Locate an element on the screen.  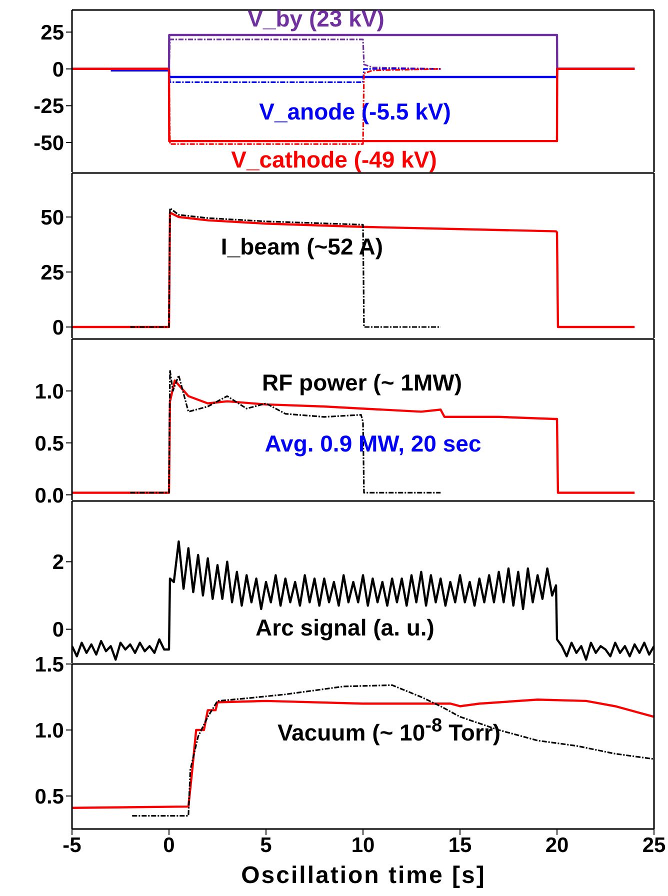
x-tick-label: 20 is located at coordinates (557, 845).